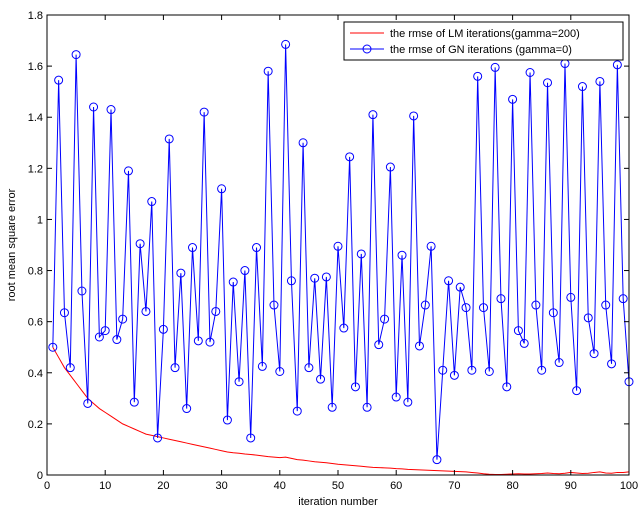  What do you see at coordinates (485, 34) in the screenshot?
I see `legend-label: the rmse of LM iterations(gamma=200)` at bounding box center [485, 34].